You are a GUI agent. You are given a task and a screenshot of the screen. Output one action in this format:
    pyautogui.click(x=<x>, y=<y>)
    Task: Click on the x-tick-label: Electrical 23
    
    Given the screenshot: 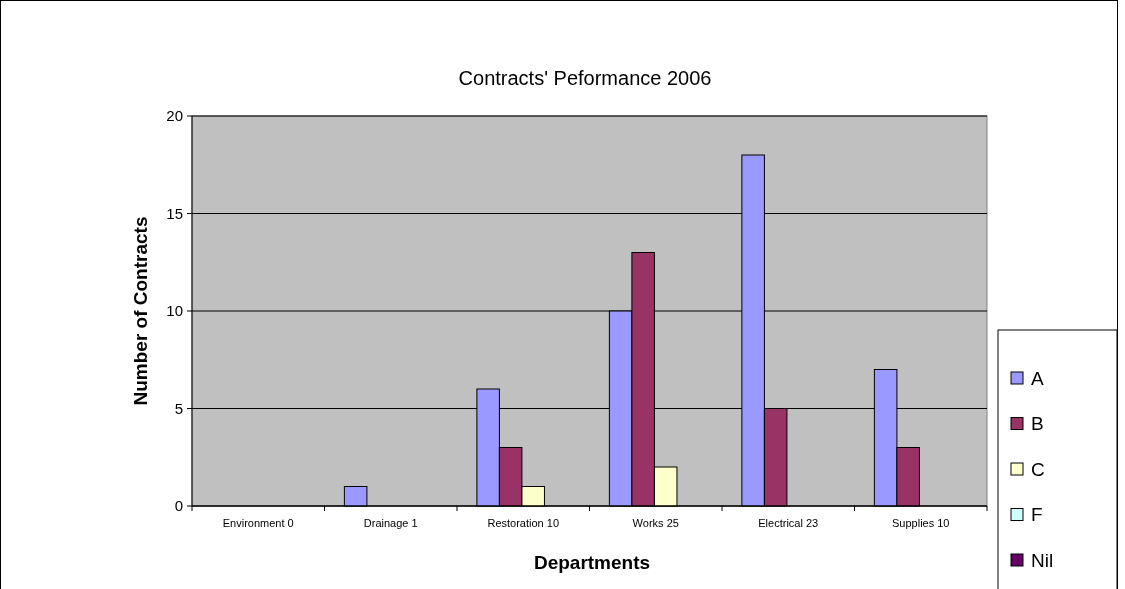 What is the action you would take?
    pyautogui.click(x=788, y=523)
    